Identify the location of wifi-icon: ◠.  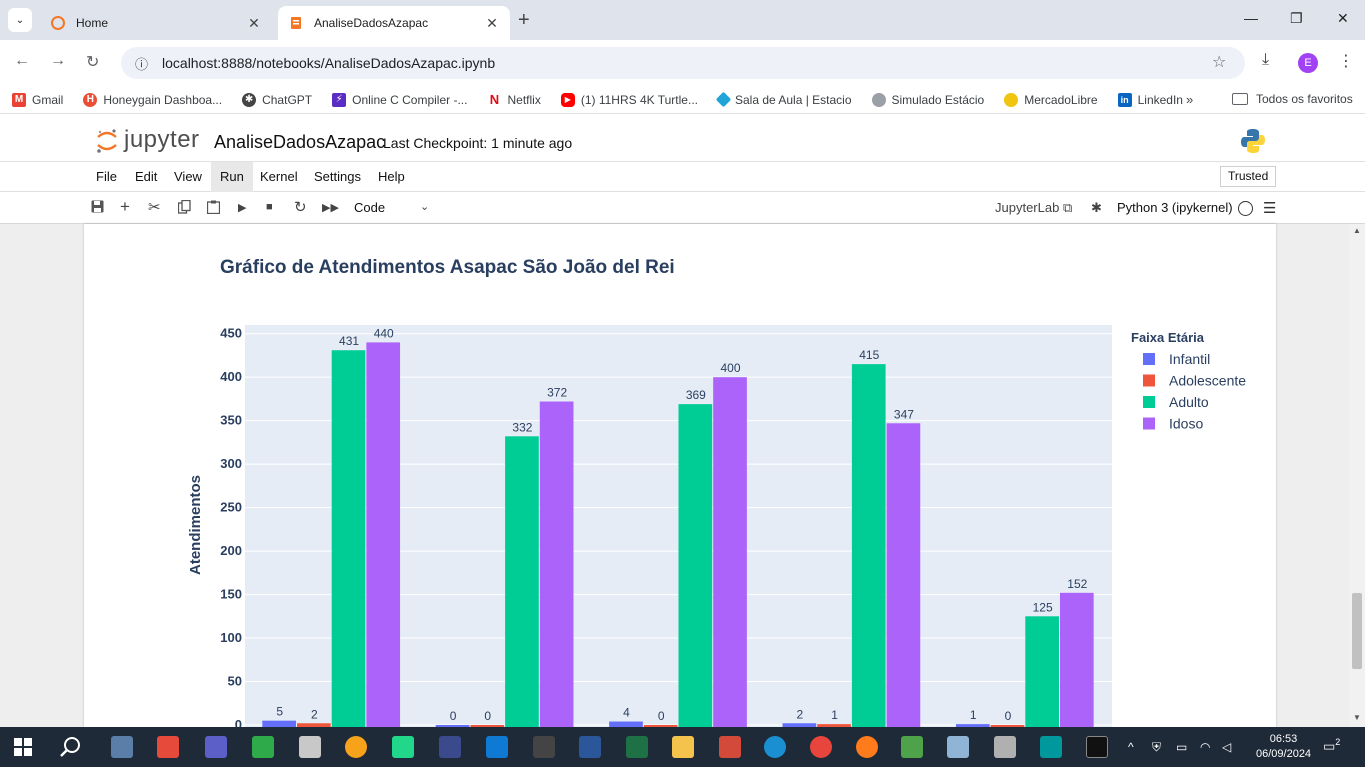
(1205, 747).